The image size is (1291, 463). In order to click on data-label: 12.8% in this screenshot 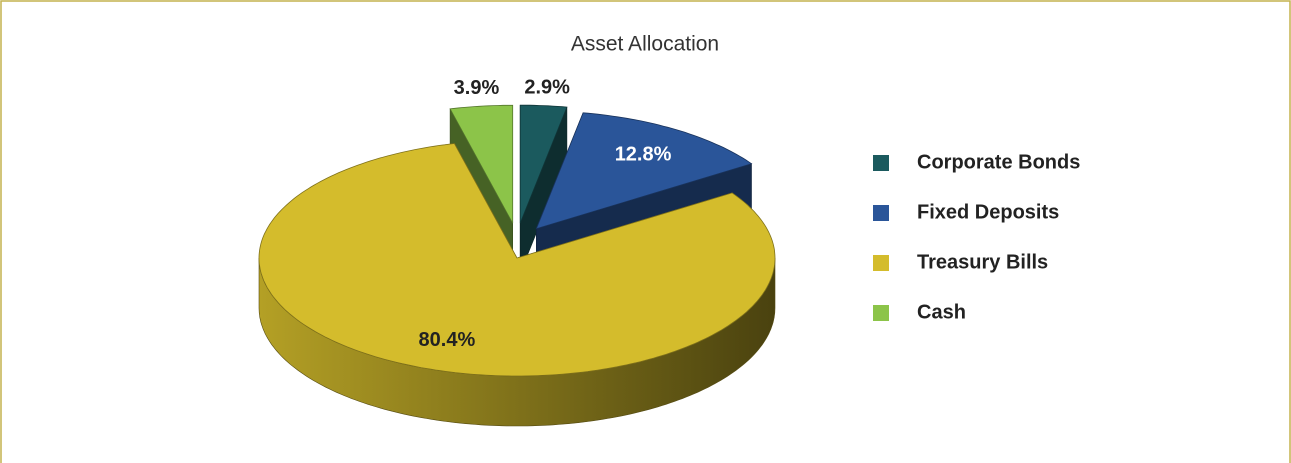, I will do `click(643, 154)`.